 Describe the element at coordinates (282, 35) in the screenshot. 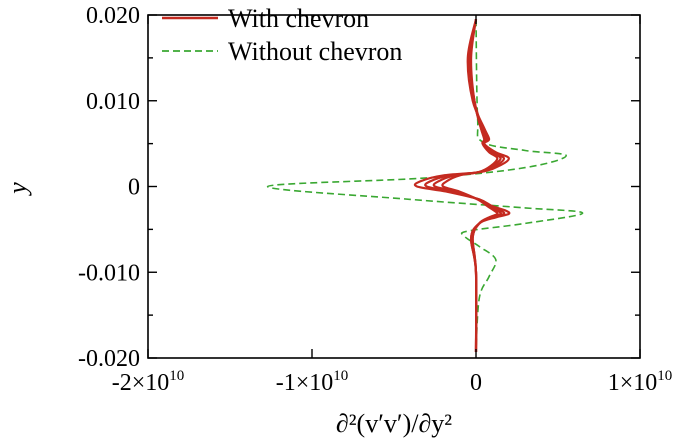

I see `legend: With chevron Without chevron` at that location.